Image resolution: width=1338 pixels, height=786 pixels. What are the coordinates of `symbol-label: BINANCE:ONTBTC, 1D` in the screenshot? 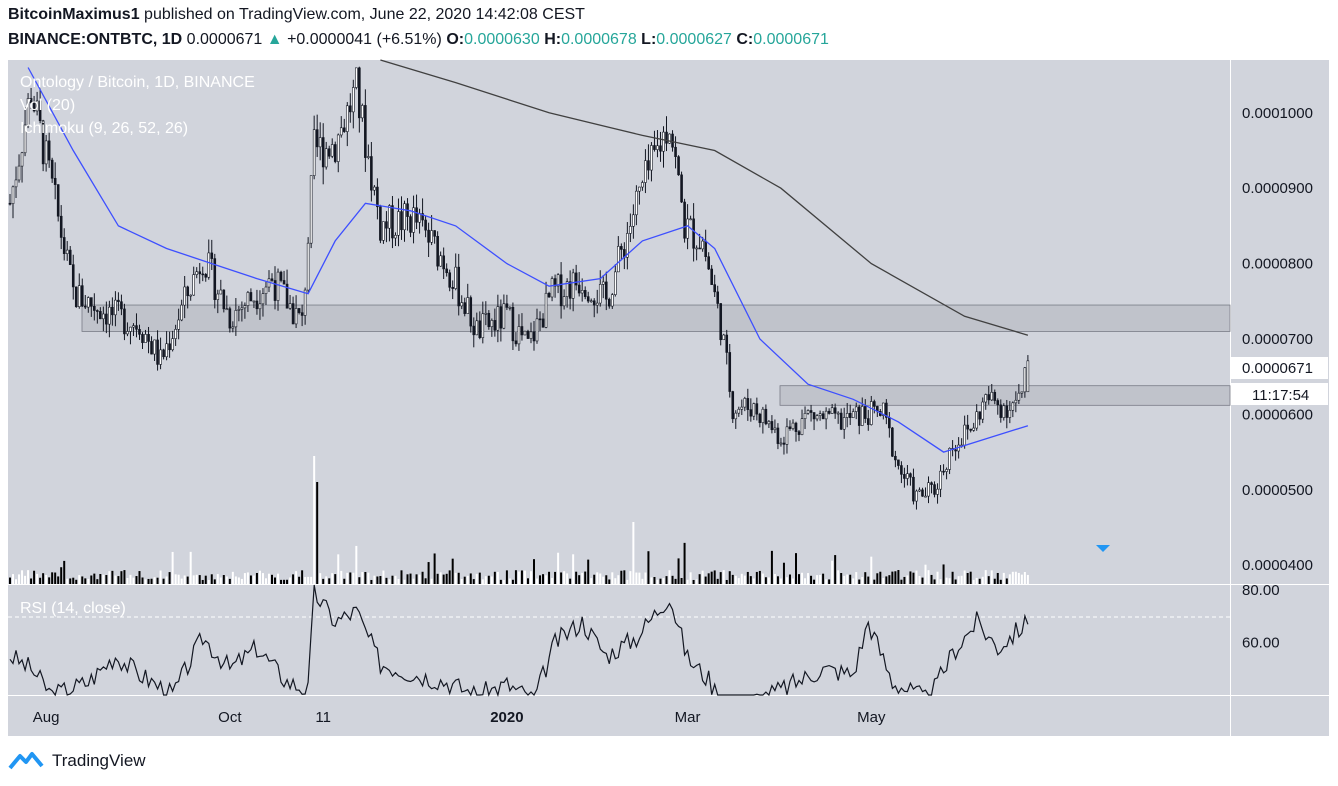 It's located at (95, 39).